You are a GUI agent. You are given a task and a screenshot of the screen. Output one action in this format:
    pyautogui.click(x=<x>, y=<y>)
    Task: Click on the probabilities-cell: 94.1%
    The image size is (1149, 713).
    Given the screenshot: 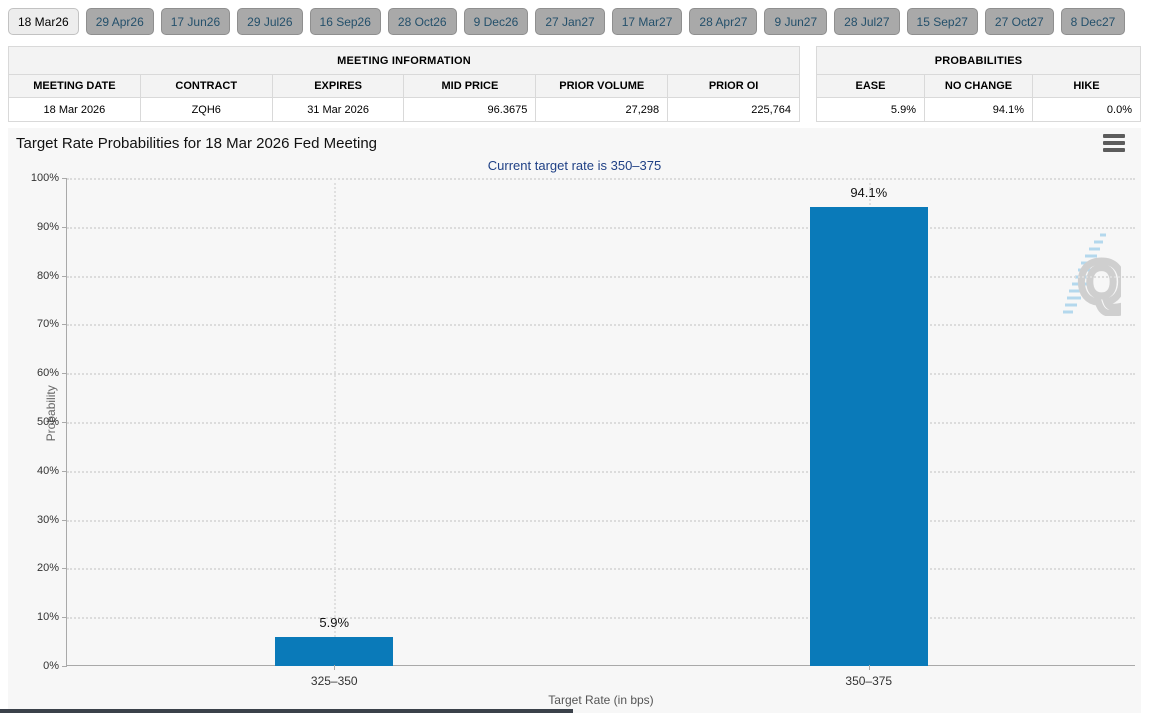 What is the action you would take?
    pyautogui.click(x=978, y=109)
    